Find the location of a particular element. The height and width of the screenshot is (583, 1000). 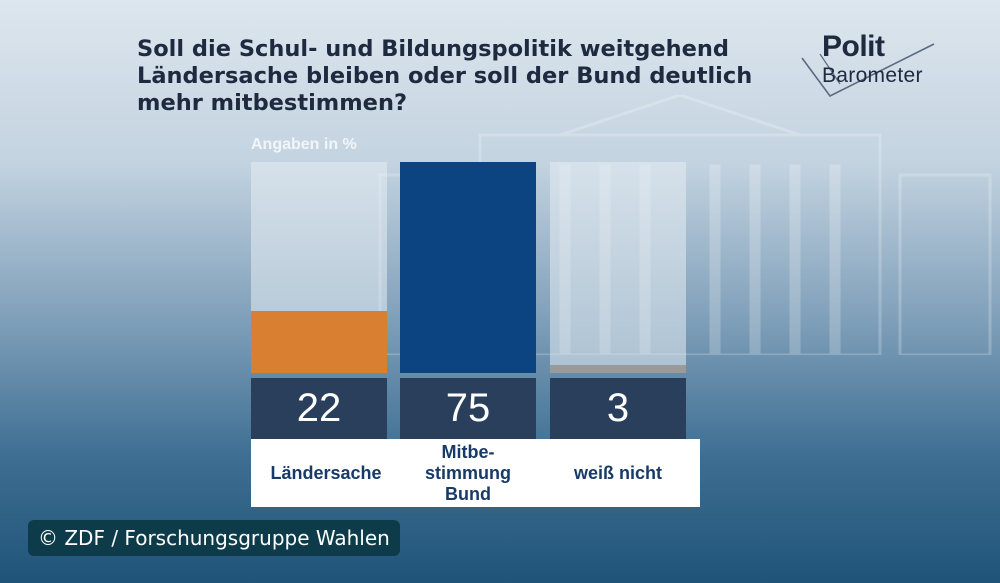

politbarometer-logo: Polit Barometer is located at coordinates (870, 65).